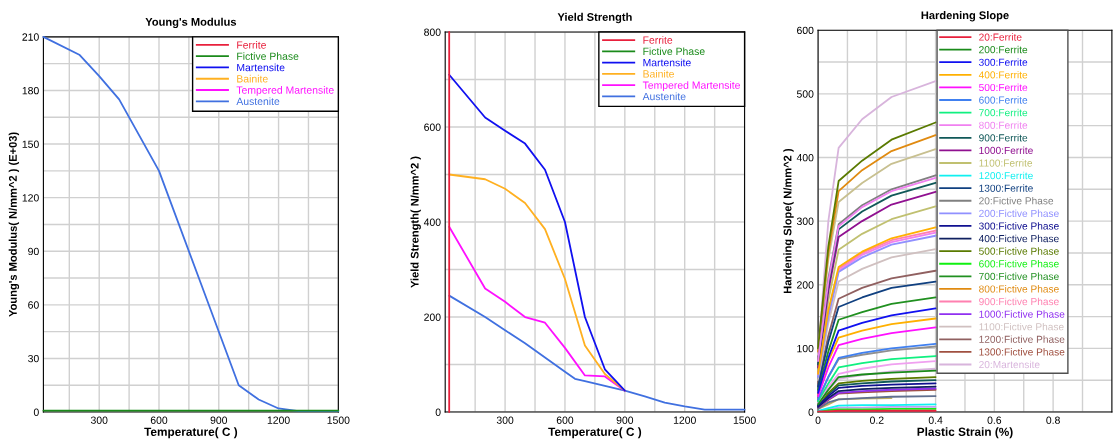 This screenshot has width=1113, height=444. I want to click on legend-label: 500:Ferrite, so click(1003, 87).